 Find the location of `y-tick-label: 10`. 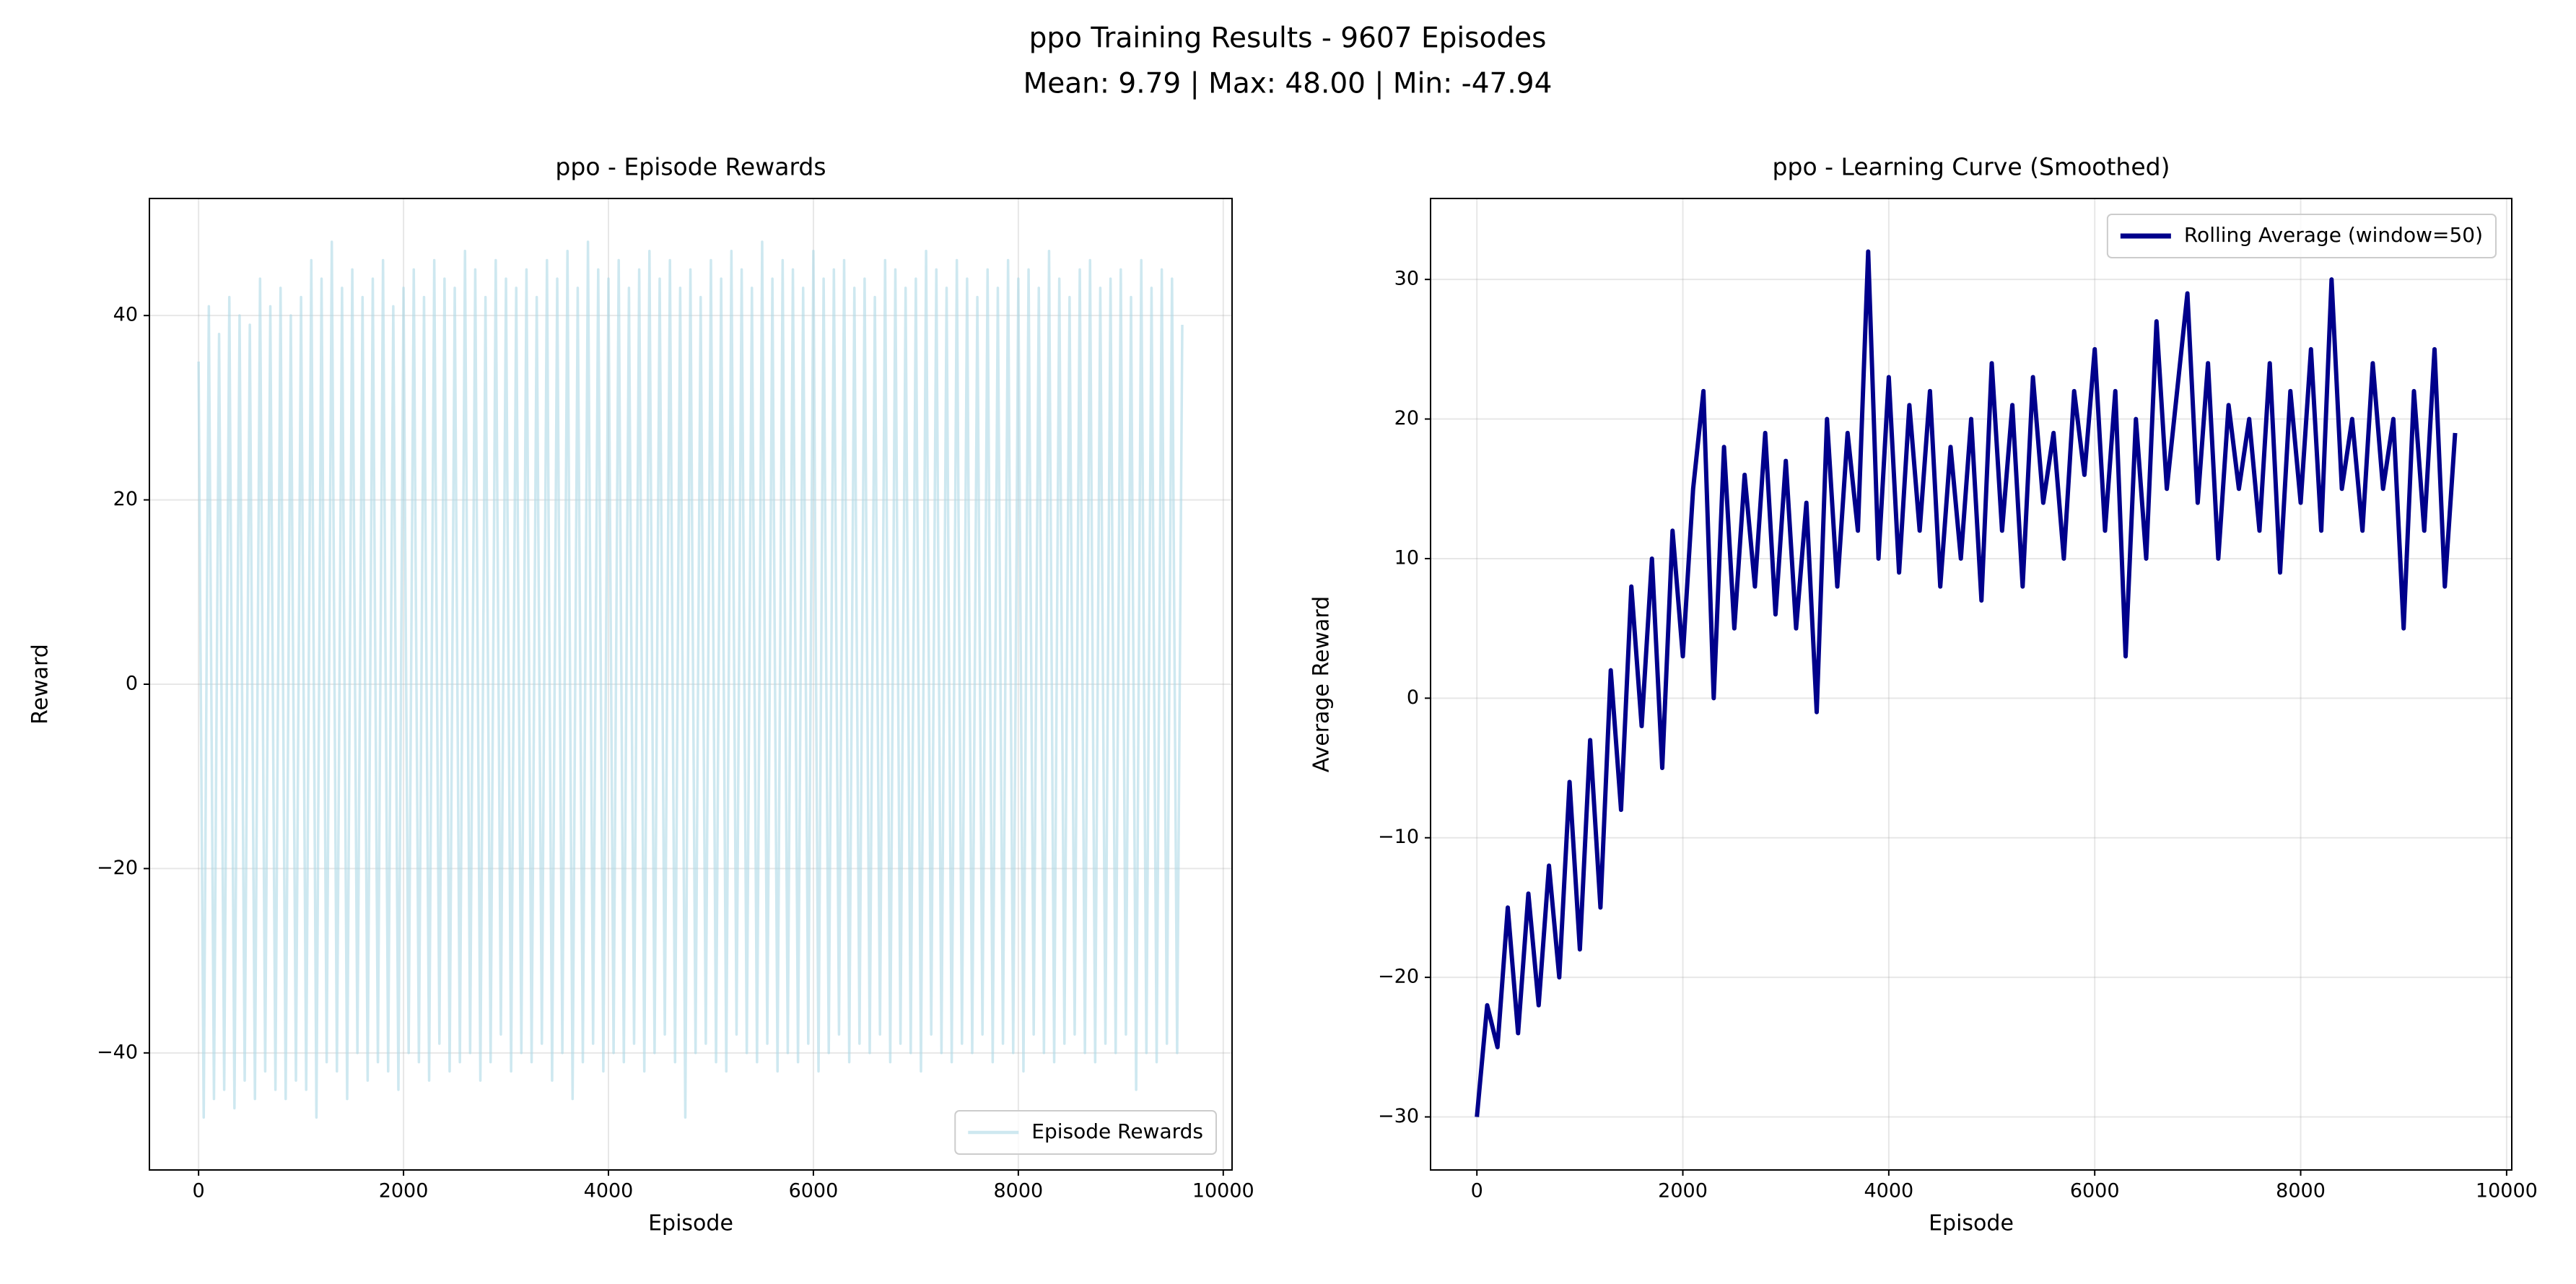

y-tick-label: 10 is located at coordinates (1406, 557).